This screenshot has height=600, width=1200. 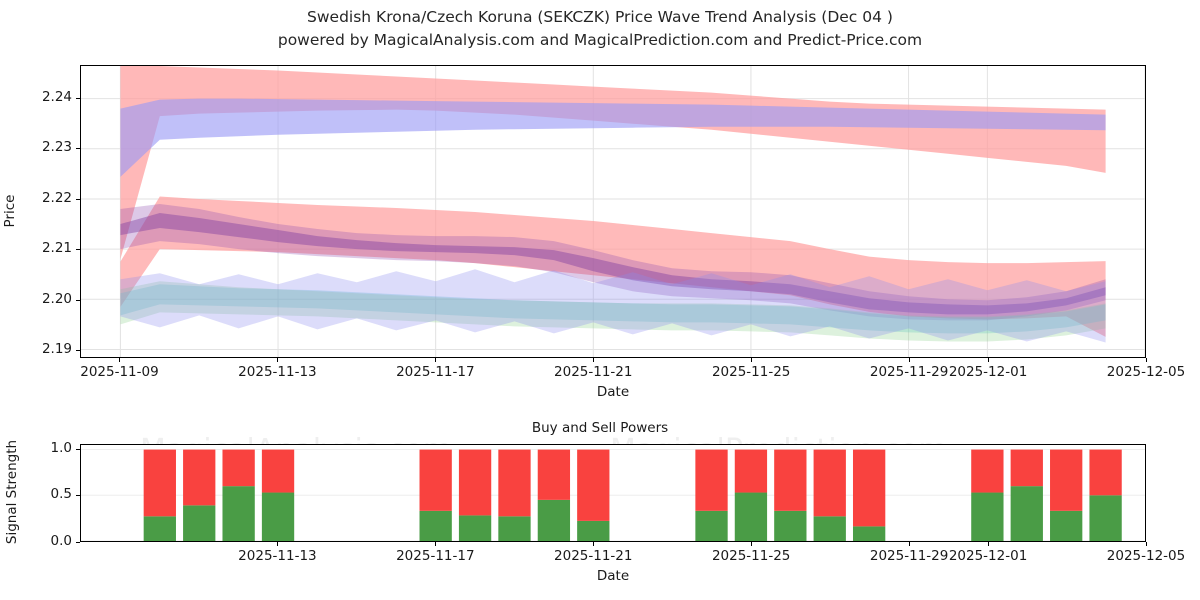 I want to click on price-band-lower-blue-wave, so click(x=613, y=306).